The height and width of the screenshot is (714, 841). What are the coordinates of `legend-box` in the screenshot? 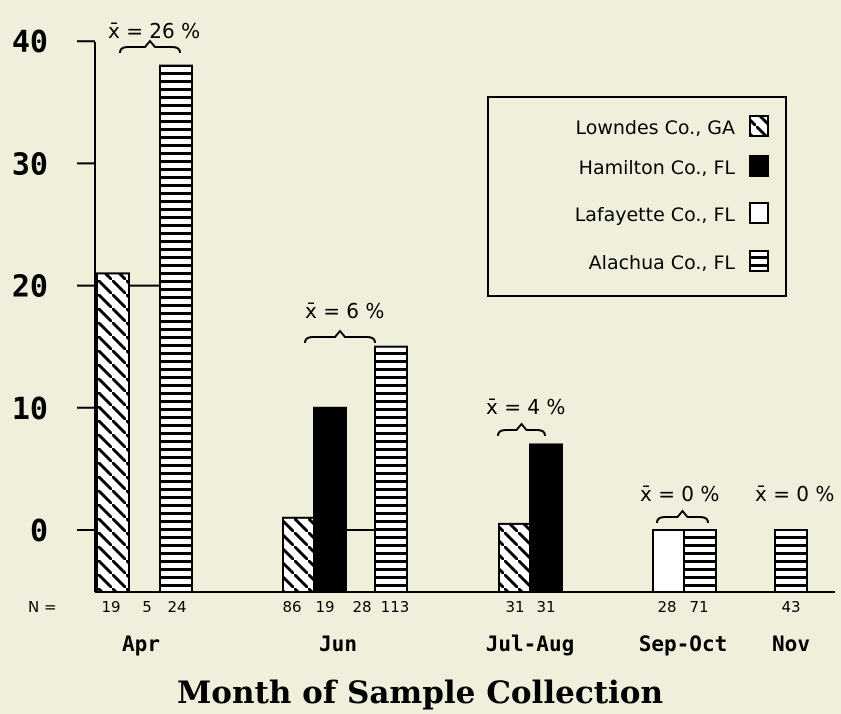 It's located at (637, 196).